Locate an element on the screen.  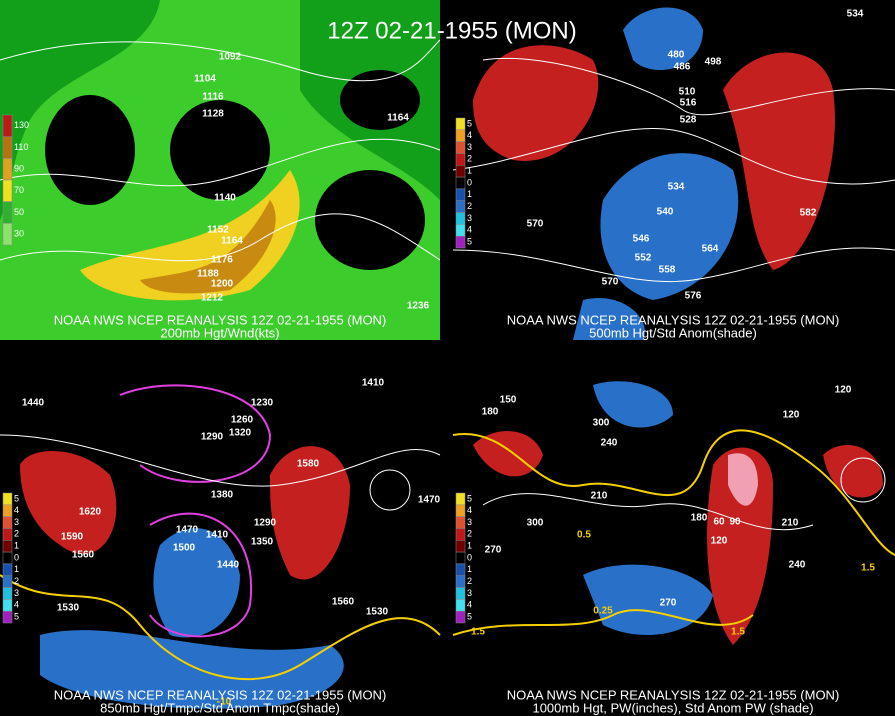
contour-label: 534 is located at coordinates (855, 14).